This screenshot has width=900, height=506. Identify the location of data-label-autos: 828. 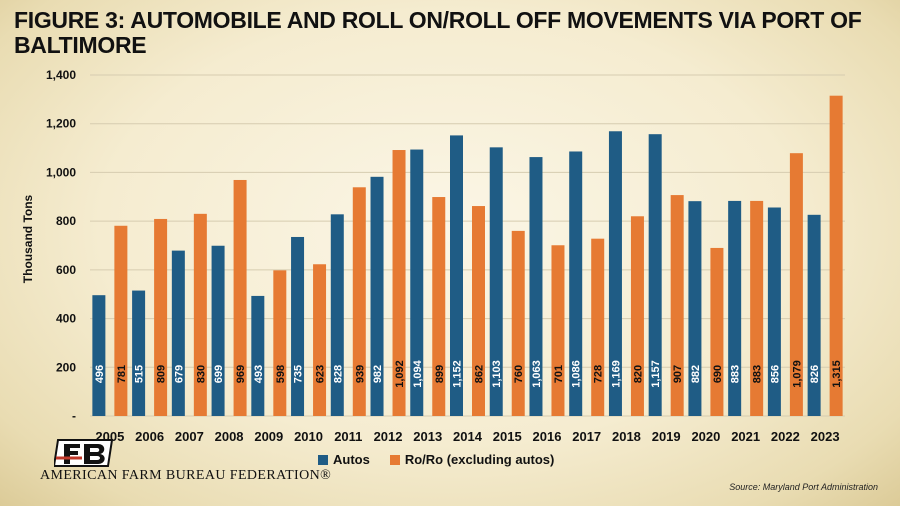
(338, 374).